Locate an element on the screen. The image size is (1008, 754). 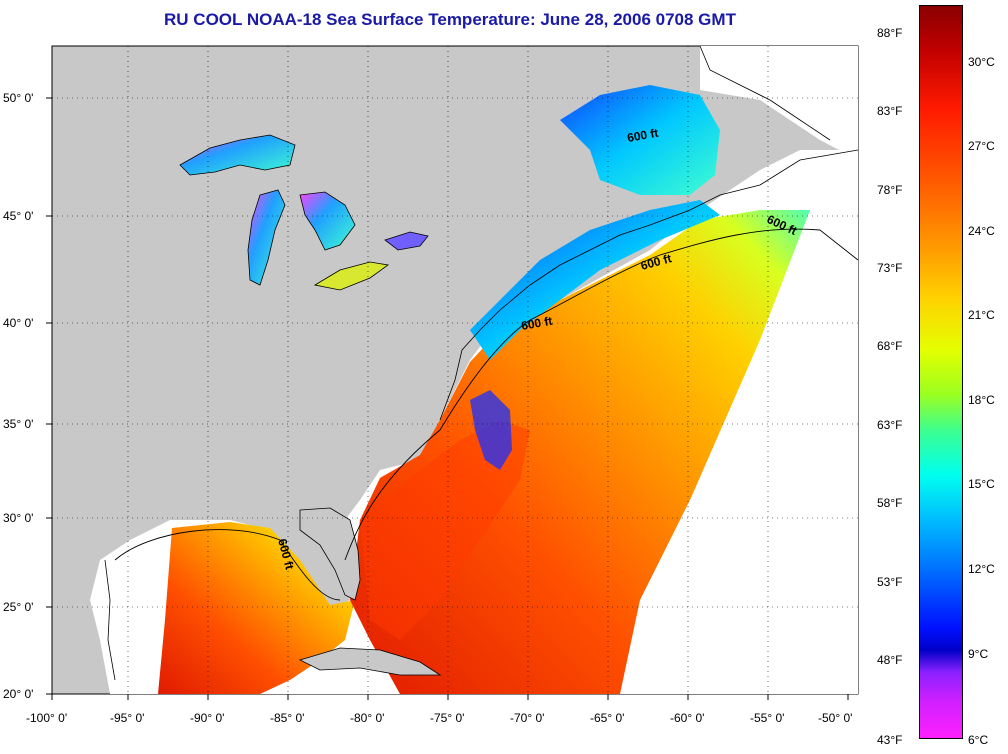
colorbar-c-label: 27°C is located at coordinates (981, 146).